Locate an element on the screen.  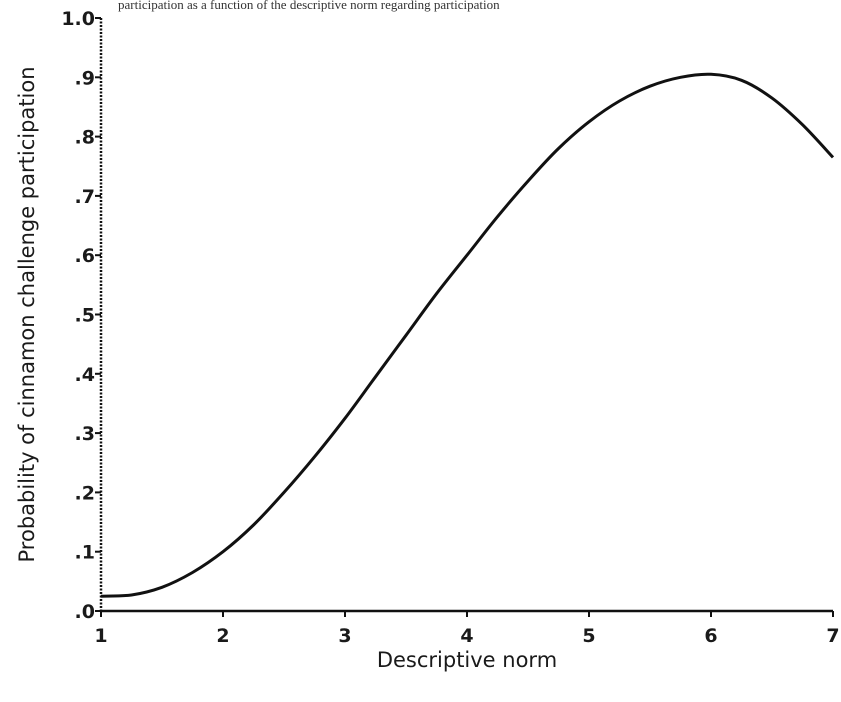
y-tick-label: .6 is located at coordinates (85, 256).